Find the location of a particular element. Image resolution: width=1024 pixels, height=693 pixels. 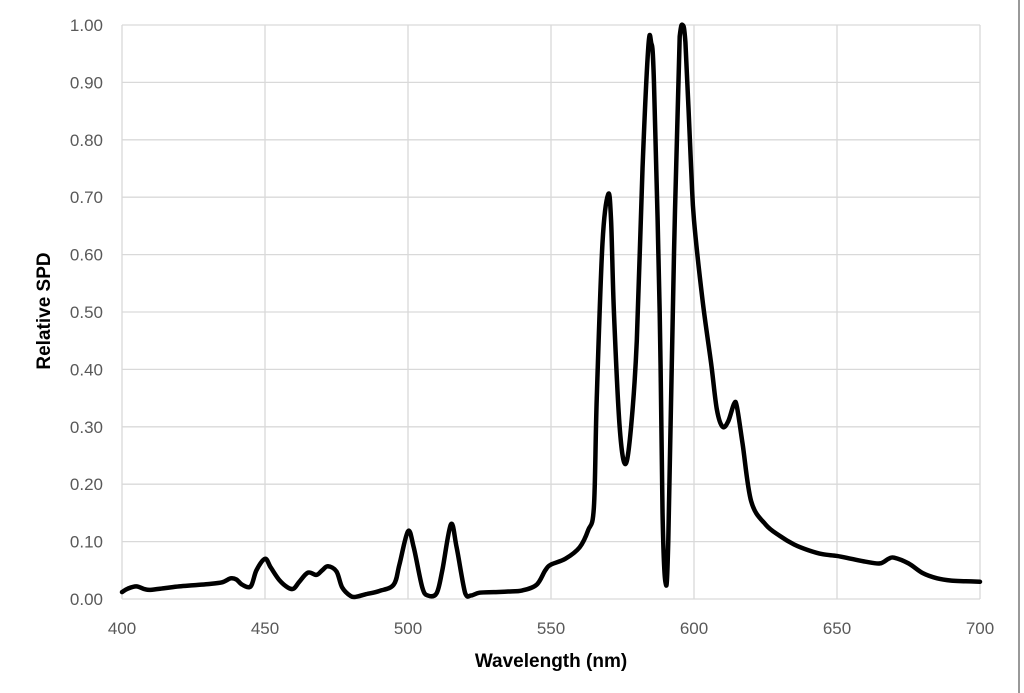

x-axis-tick-labels: 400 450 500 550 600 650 700 is located at coordinates (551, 628).